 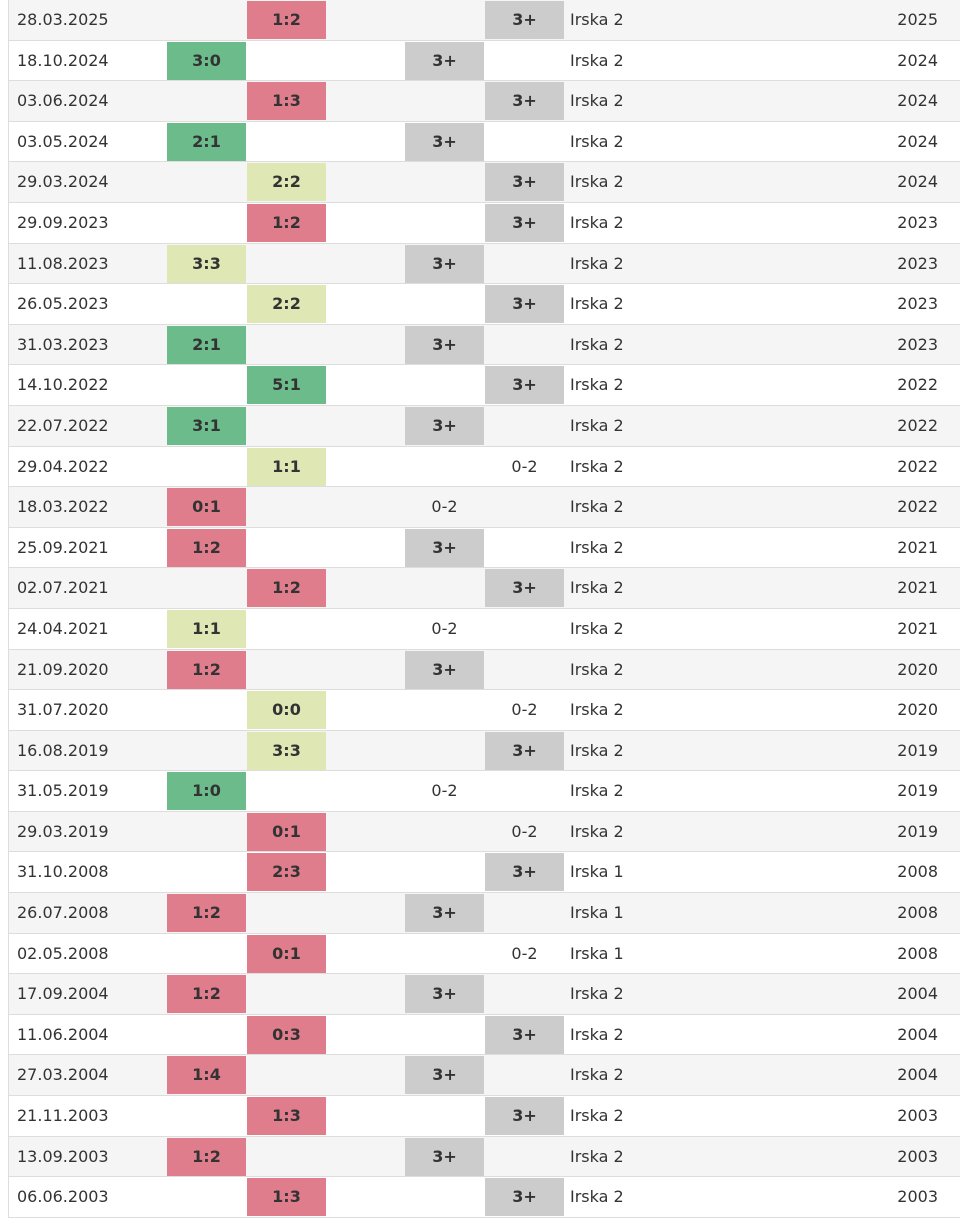 What do you see at coordinates (484, 751) in the screenshot?
I see `table-row: 16.08.2019 3:3 3+ Irska 2 2019` at bounding box center [484, 751].